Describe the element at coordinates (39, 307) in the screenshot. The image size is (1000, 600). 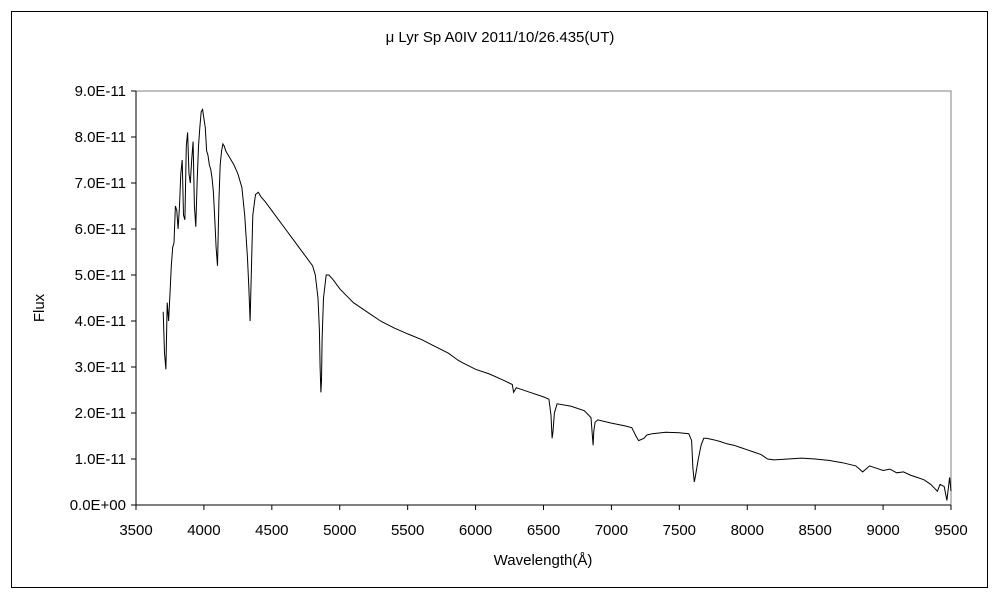
I see `y-axis-label: Flux` at that location.